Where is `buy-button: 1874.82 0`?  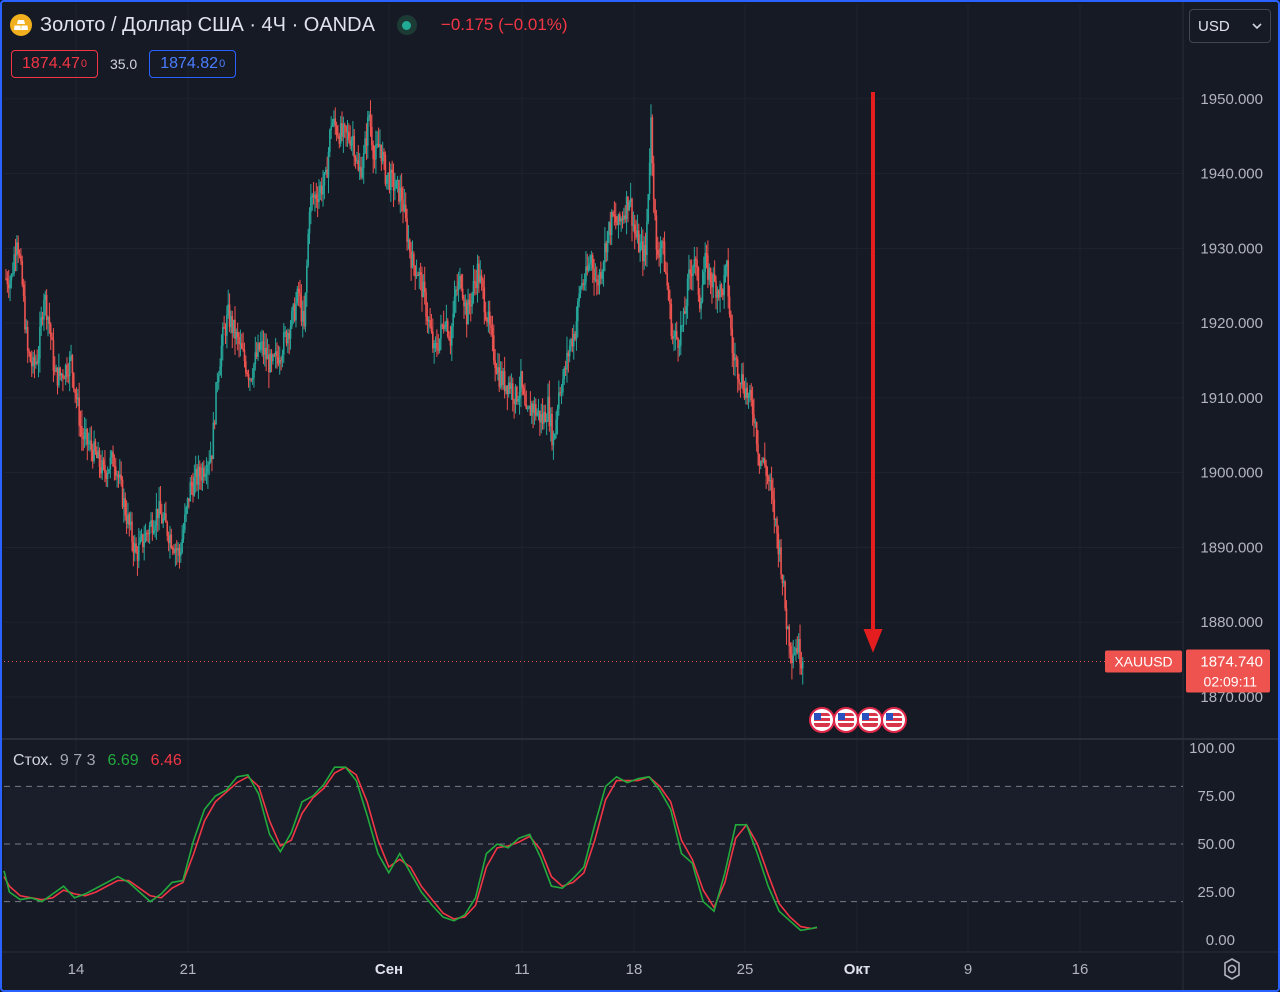
buy-button: 1874.82 0 is located at coordinates (193, 64).